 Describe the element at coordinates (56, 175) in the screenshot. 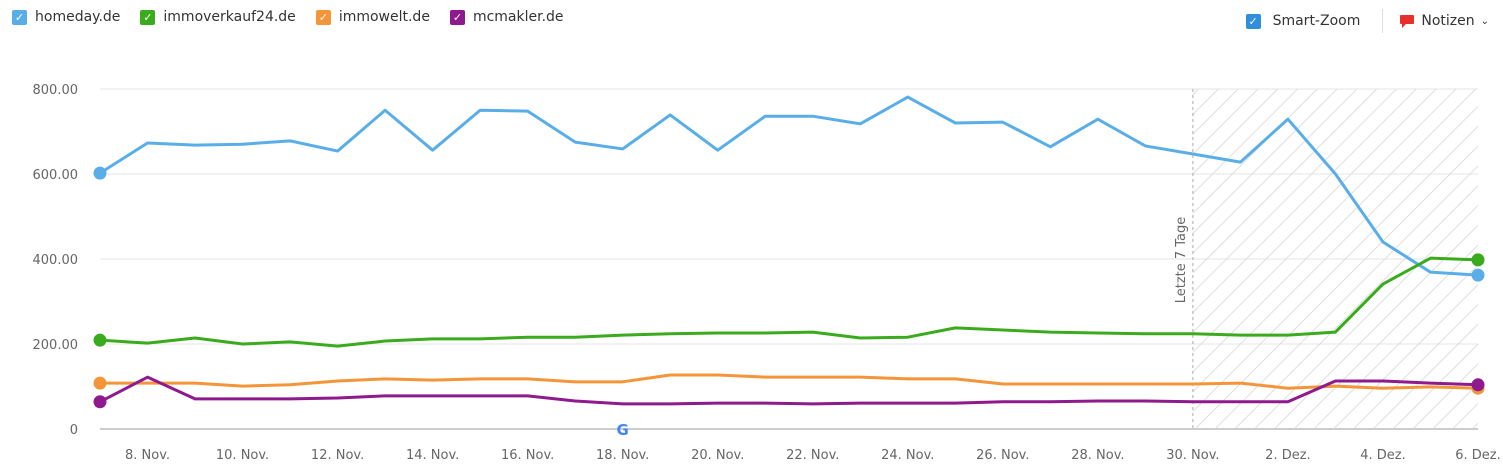

I see `y-tick-label: 600.00` at that location.